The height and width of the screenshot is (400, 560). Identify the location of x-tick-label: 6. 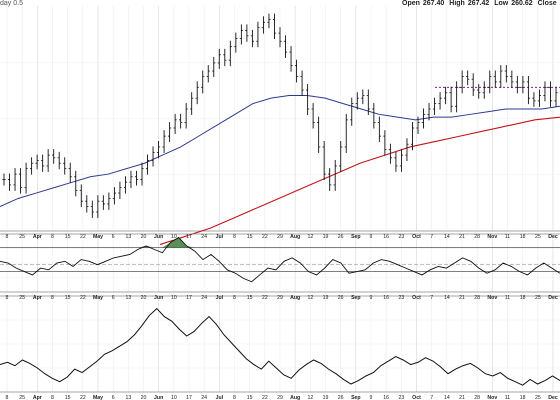
(113, 298).